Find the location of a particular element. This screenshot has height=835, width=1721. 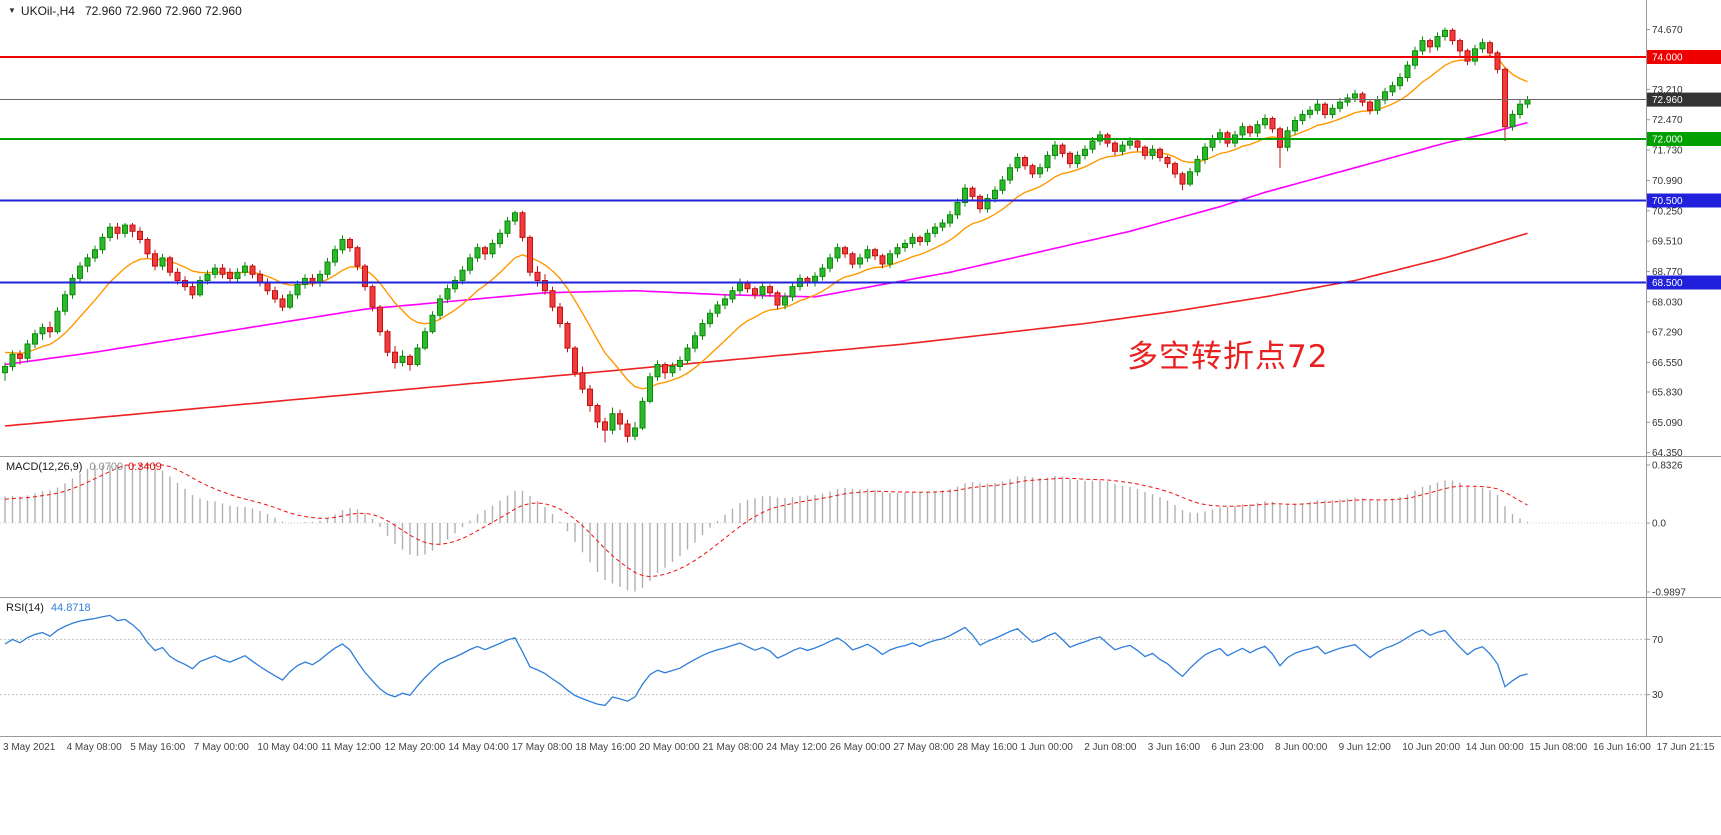

price-scale-tick: 67.290 is located at coordinates (1667, 333).